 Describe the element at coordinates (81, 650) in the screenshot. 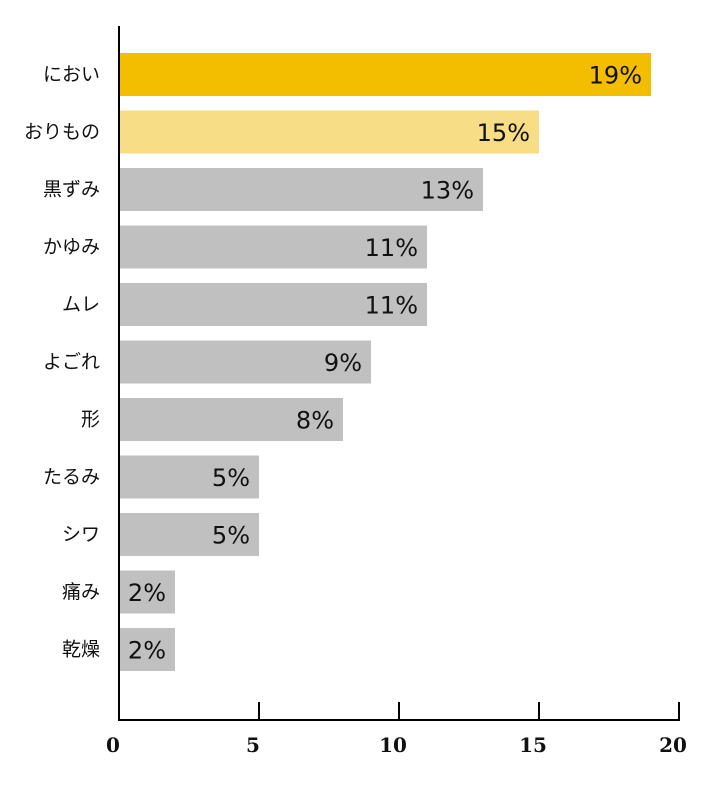

I see `category-label: 乾燥` at that location.